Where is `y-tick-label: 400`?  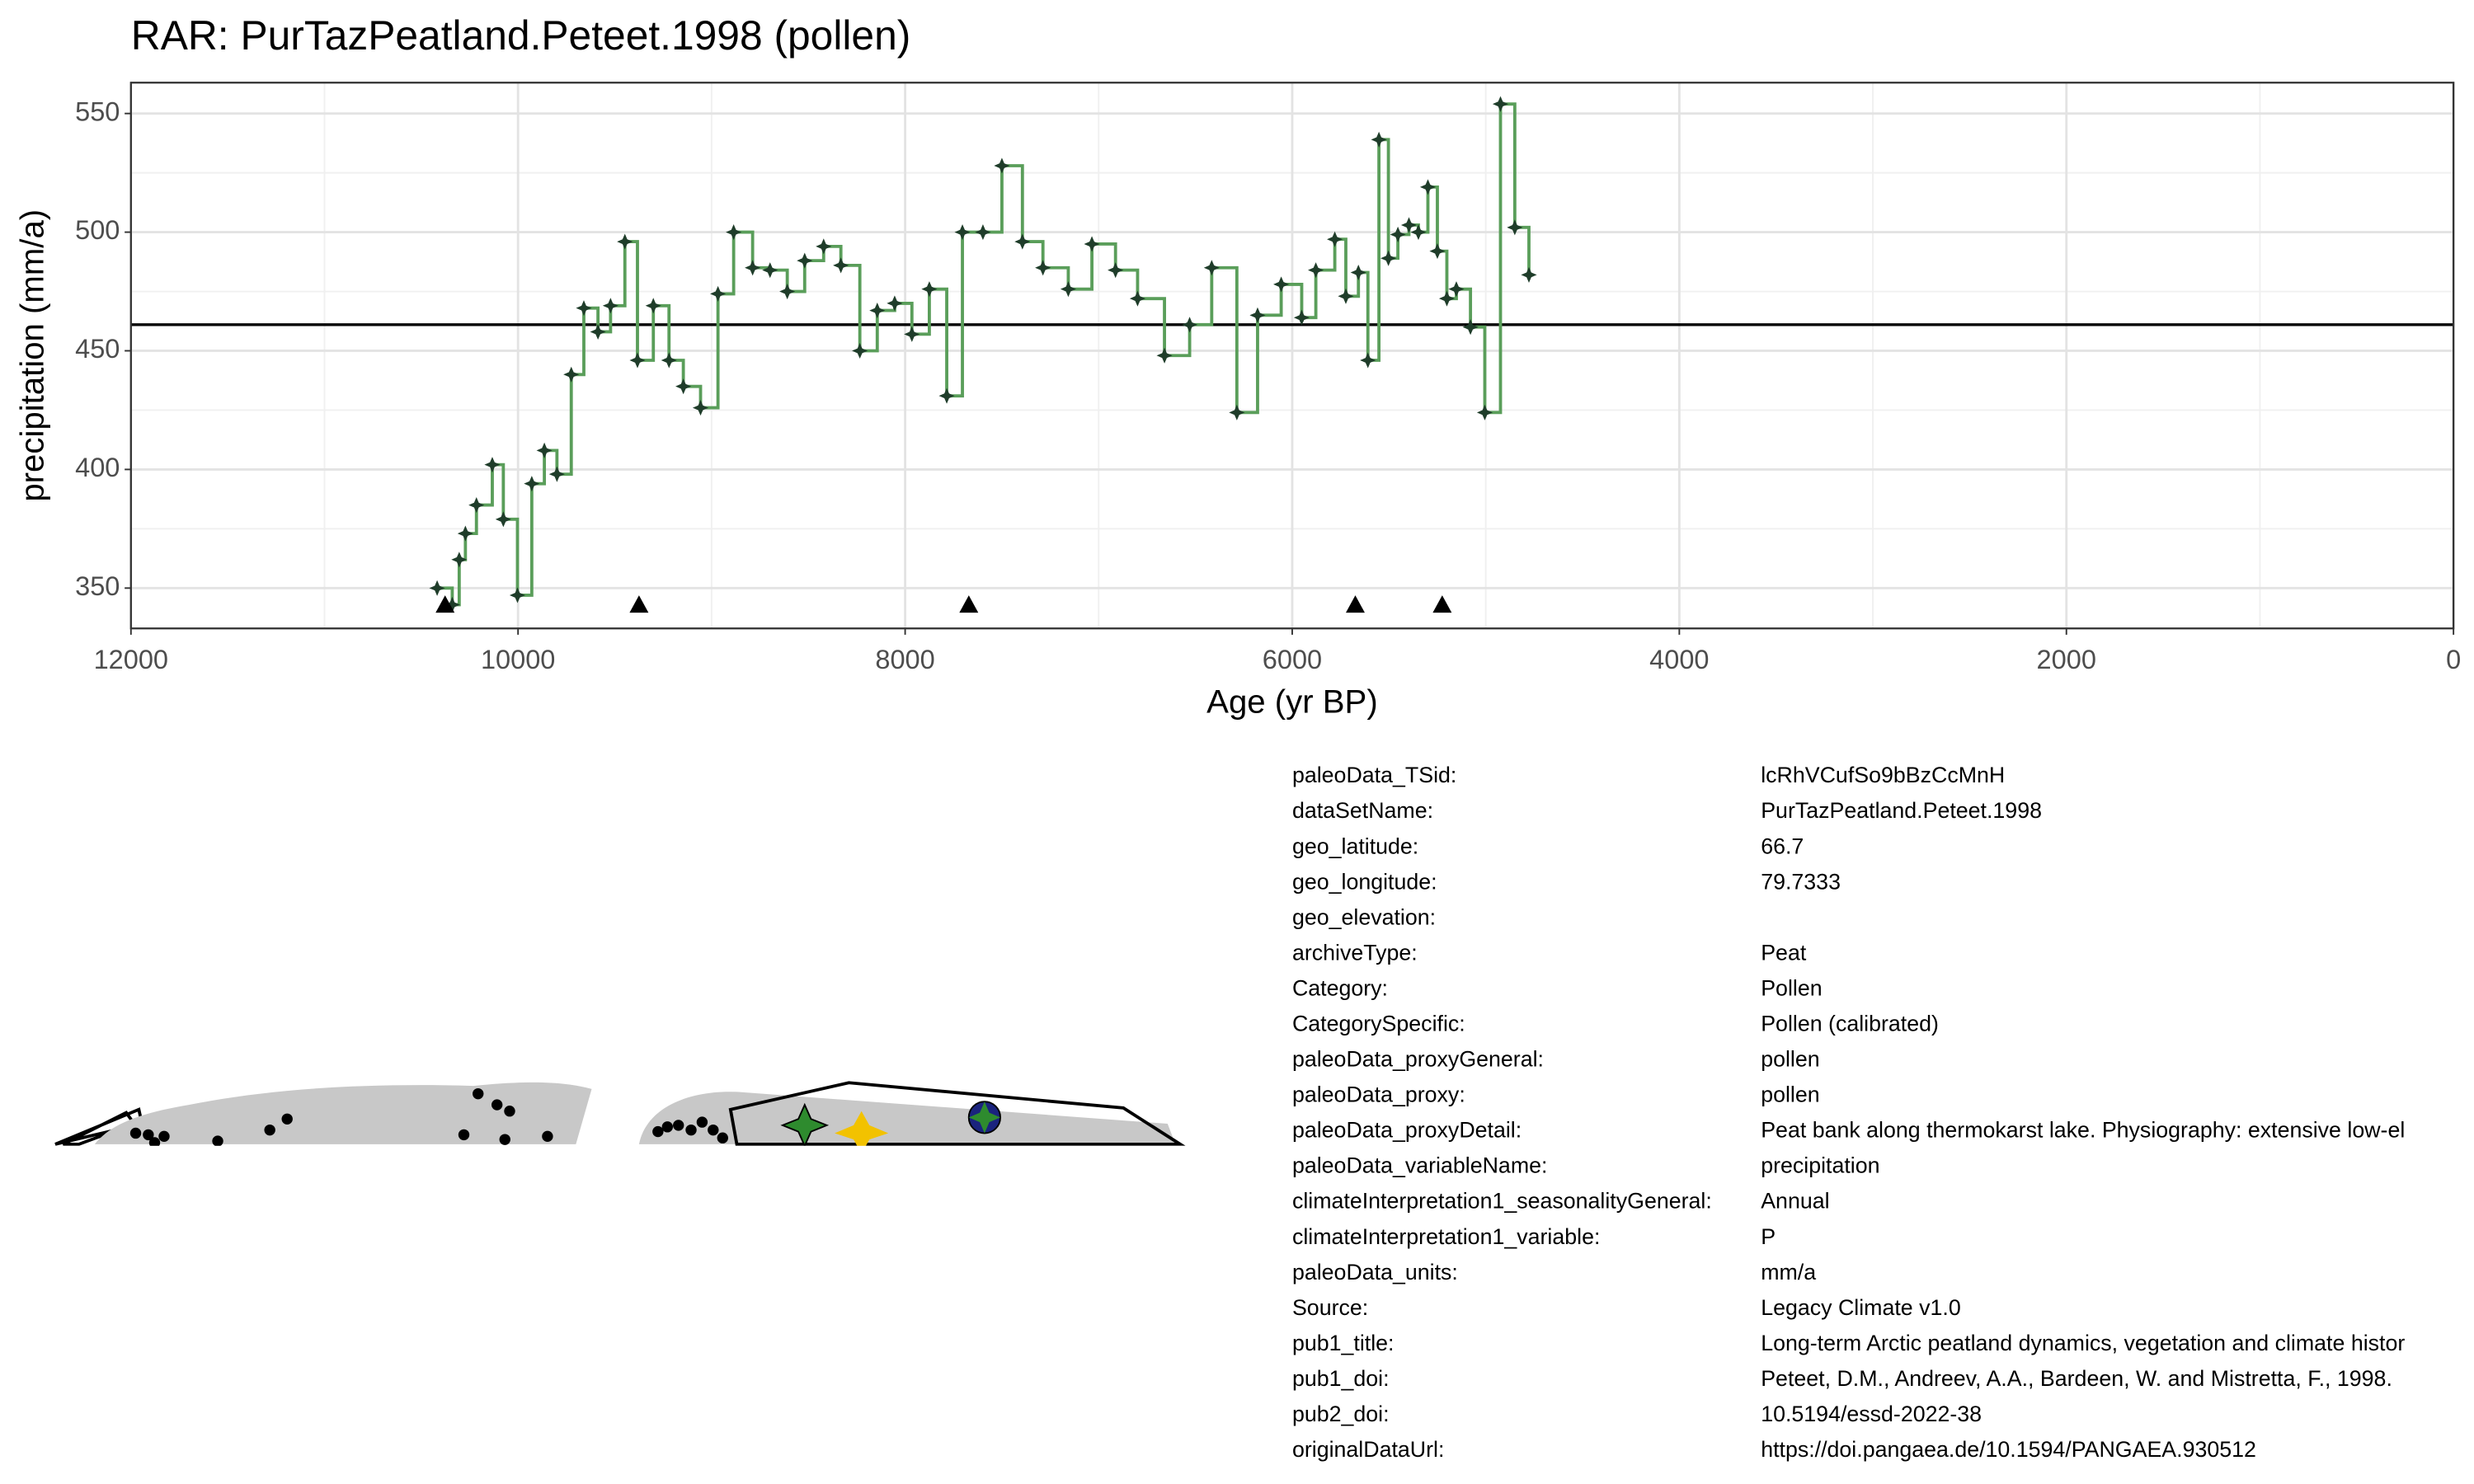 y-tick-label: 400 is located at coordinates (97, 468).